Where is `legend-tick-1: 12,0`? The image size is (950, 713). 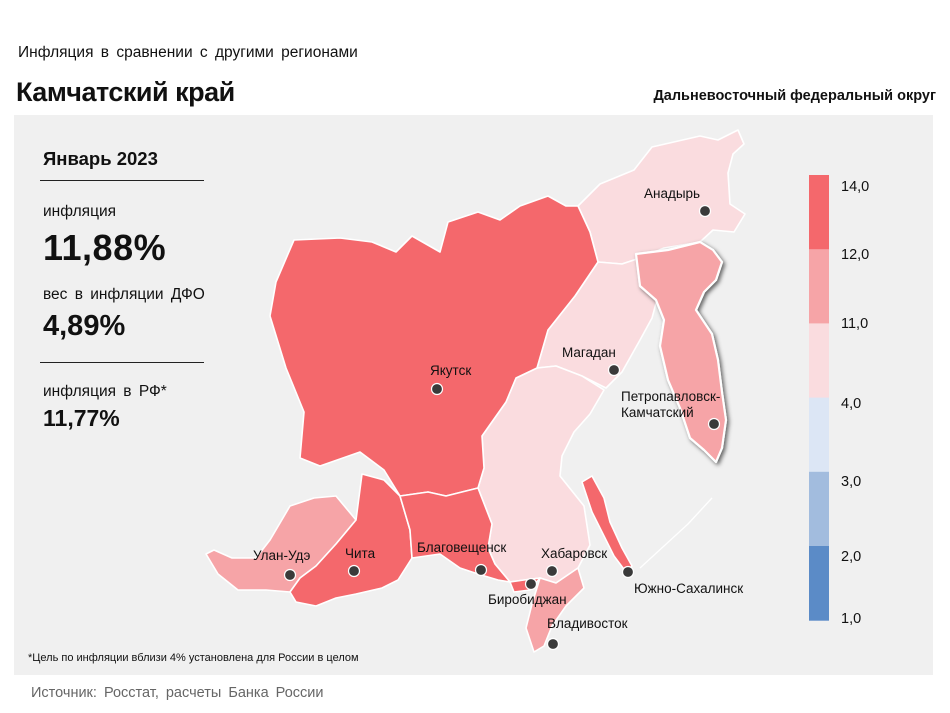
legend-tick-1: 12,0 is located at coordinates (855, 255).